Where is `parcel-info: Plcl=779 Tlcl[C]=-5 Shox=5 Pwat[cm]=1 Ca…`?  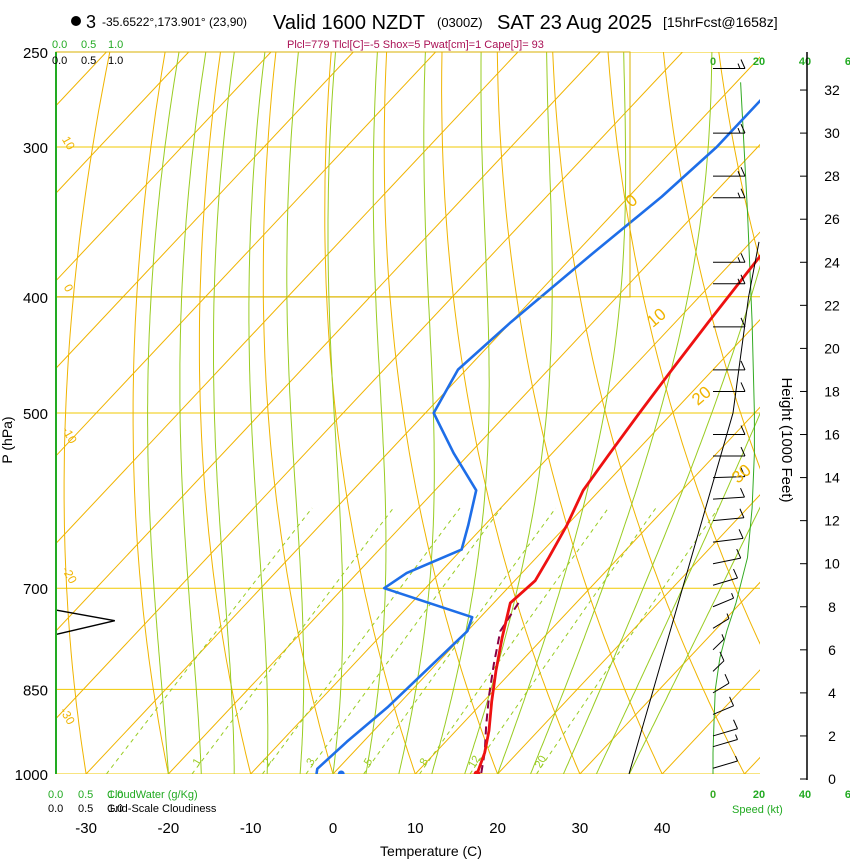 parcel-info: Plcl=779 Tlcl[C]=-5 Shox=5 Pwat[cm]=1 Ca… is located at coordinates (415, 45).